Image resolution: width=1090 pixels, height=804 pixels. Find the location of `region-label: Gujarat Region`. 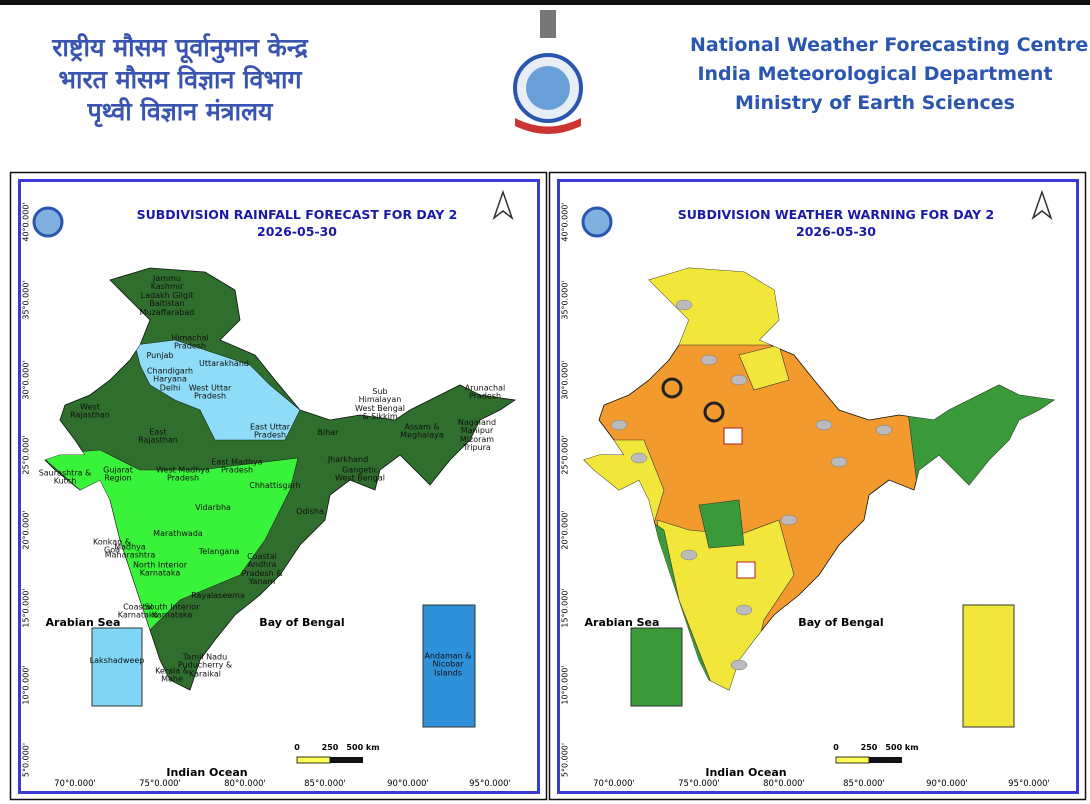

region-label: Gujarat Region is located at coordinates (118, 474).